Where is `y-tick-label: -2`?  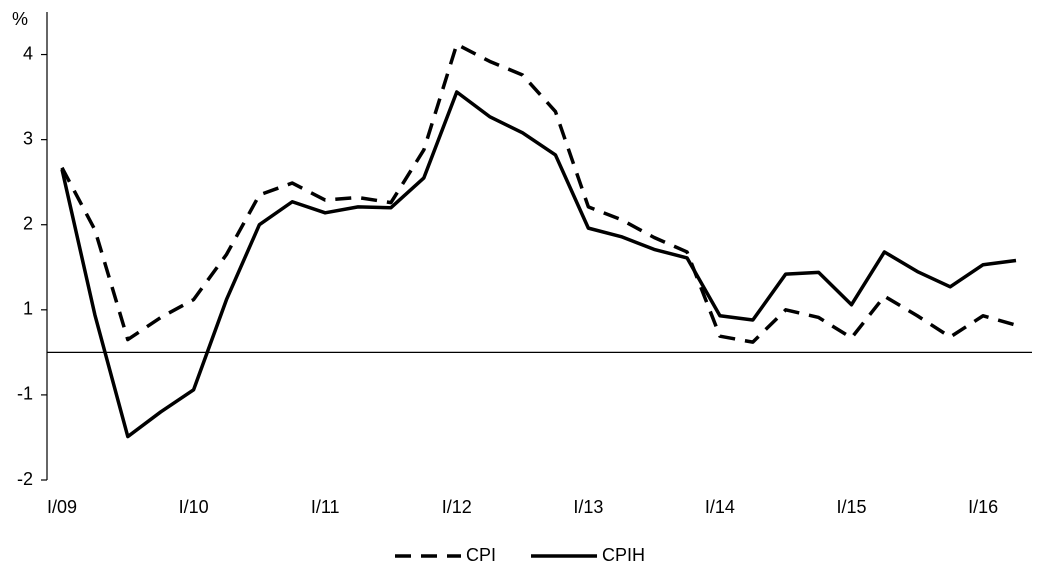 y-tick-label: -2 is located at coordinates (25, 479).